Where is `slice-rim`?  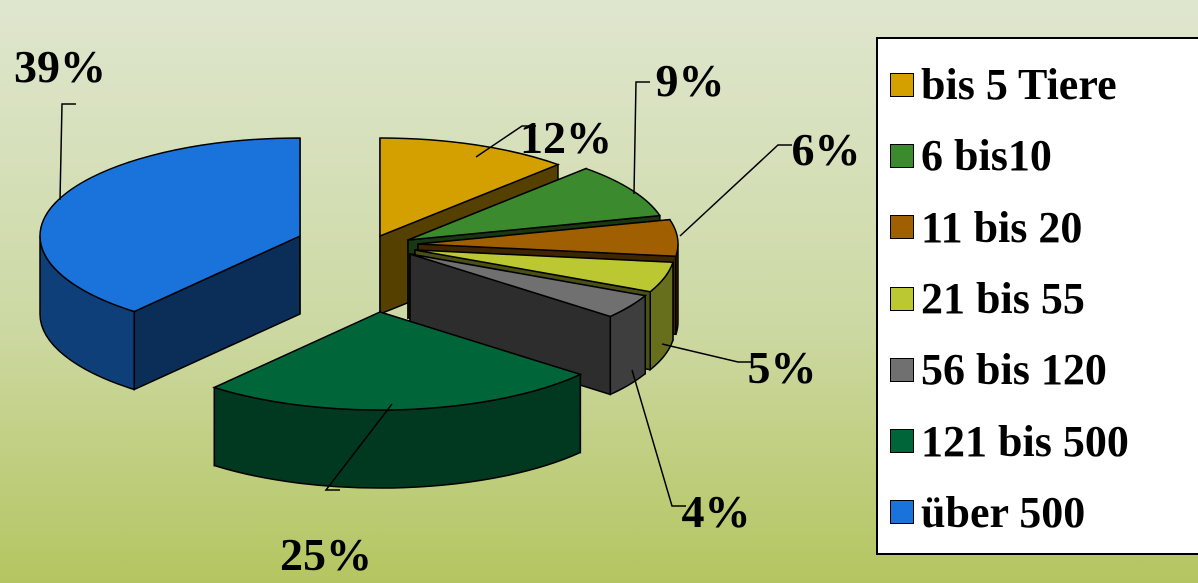
slice-rim is located at coordinates (677, 289).